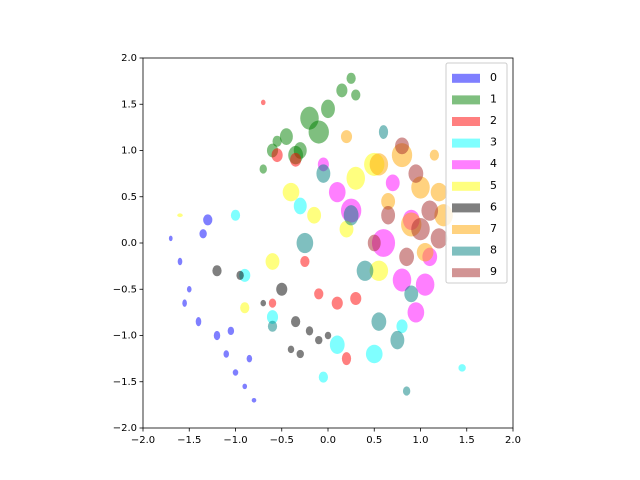  I want to click on legend-label: 6, so click(493, 206).